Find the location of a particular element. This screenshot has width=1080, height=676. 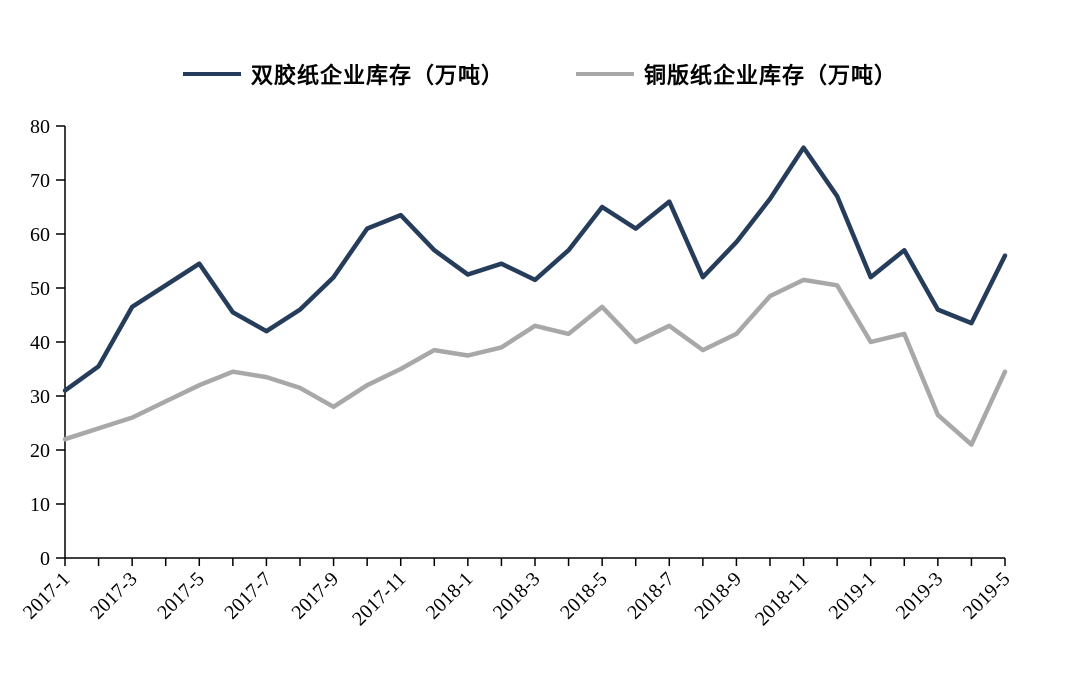

legend-label-offset-paper: 双胶纸企业库存（万吨） is located at coordinates (377, 75).